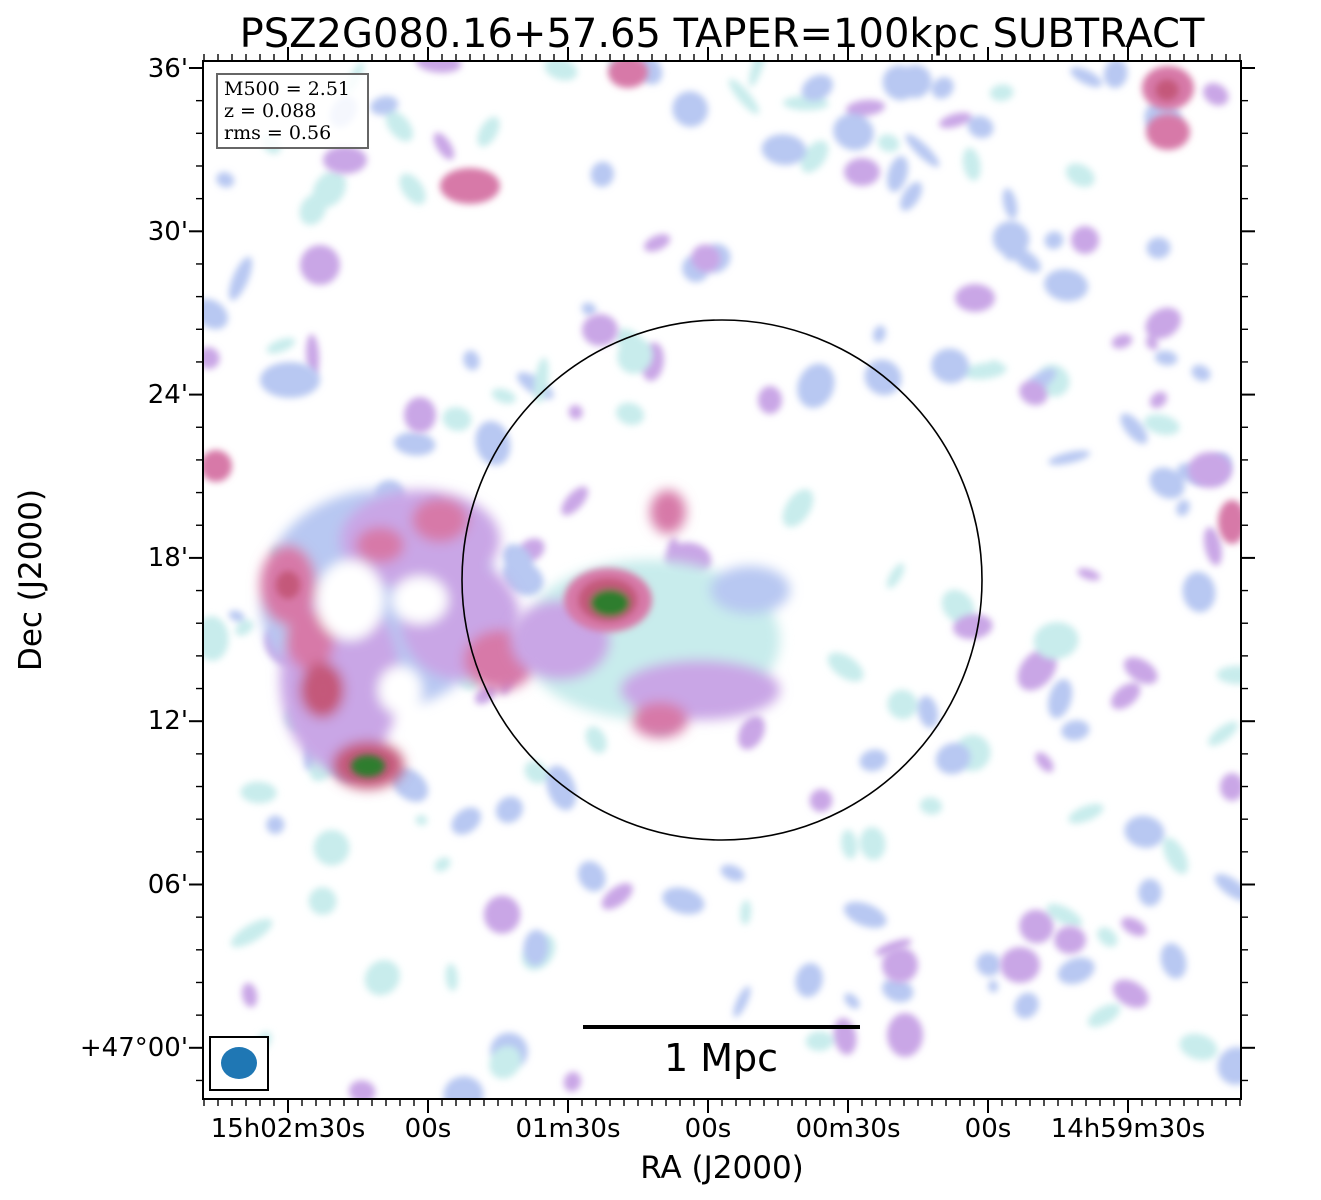  What do you see at coordinates (722, 34) in the screenshot?
I see `chart-title: PSZ2G080.16+57.65 TAPER=100kpc SUBTRACT` at bounding box center [722, 34].